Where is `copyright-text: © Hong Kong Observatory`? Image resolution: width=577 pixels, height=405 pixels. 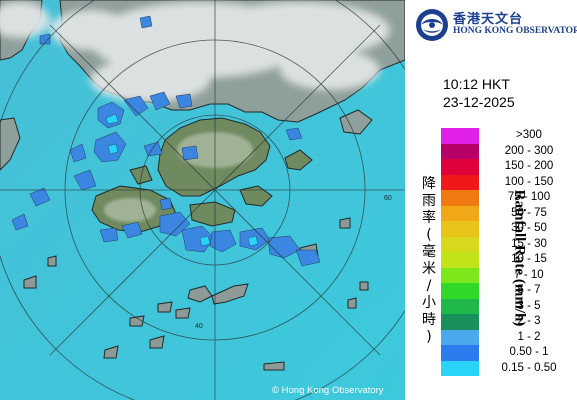
copyright-text: © Hong Kong Observatory is located at coordinates (328, 390).